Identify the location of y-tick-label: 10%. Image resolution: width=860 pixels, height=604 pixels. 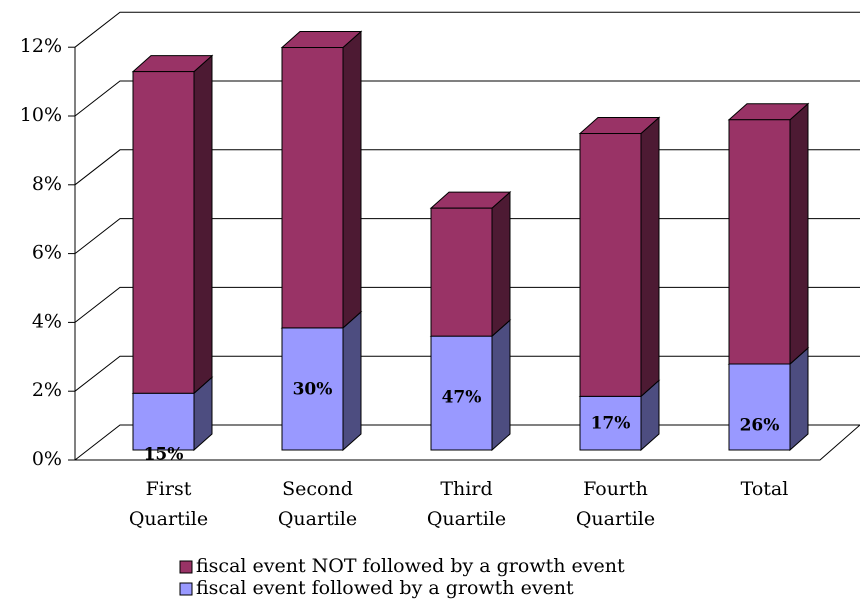
(41, 115).